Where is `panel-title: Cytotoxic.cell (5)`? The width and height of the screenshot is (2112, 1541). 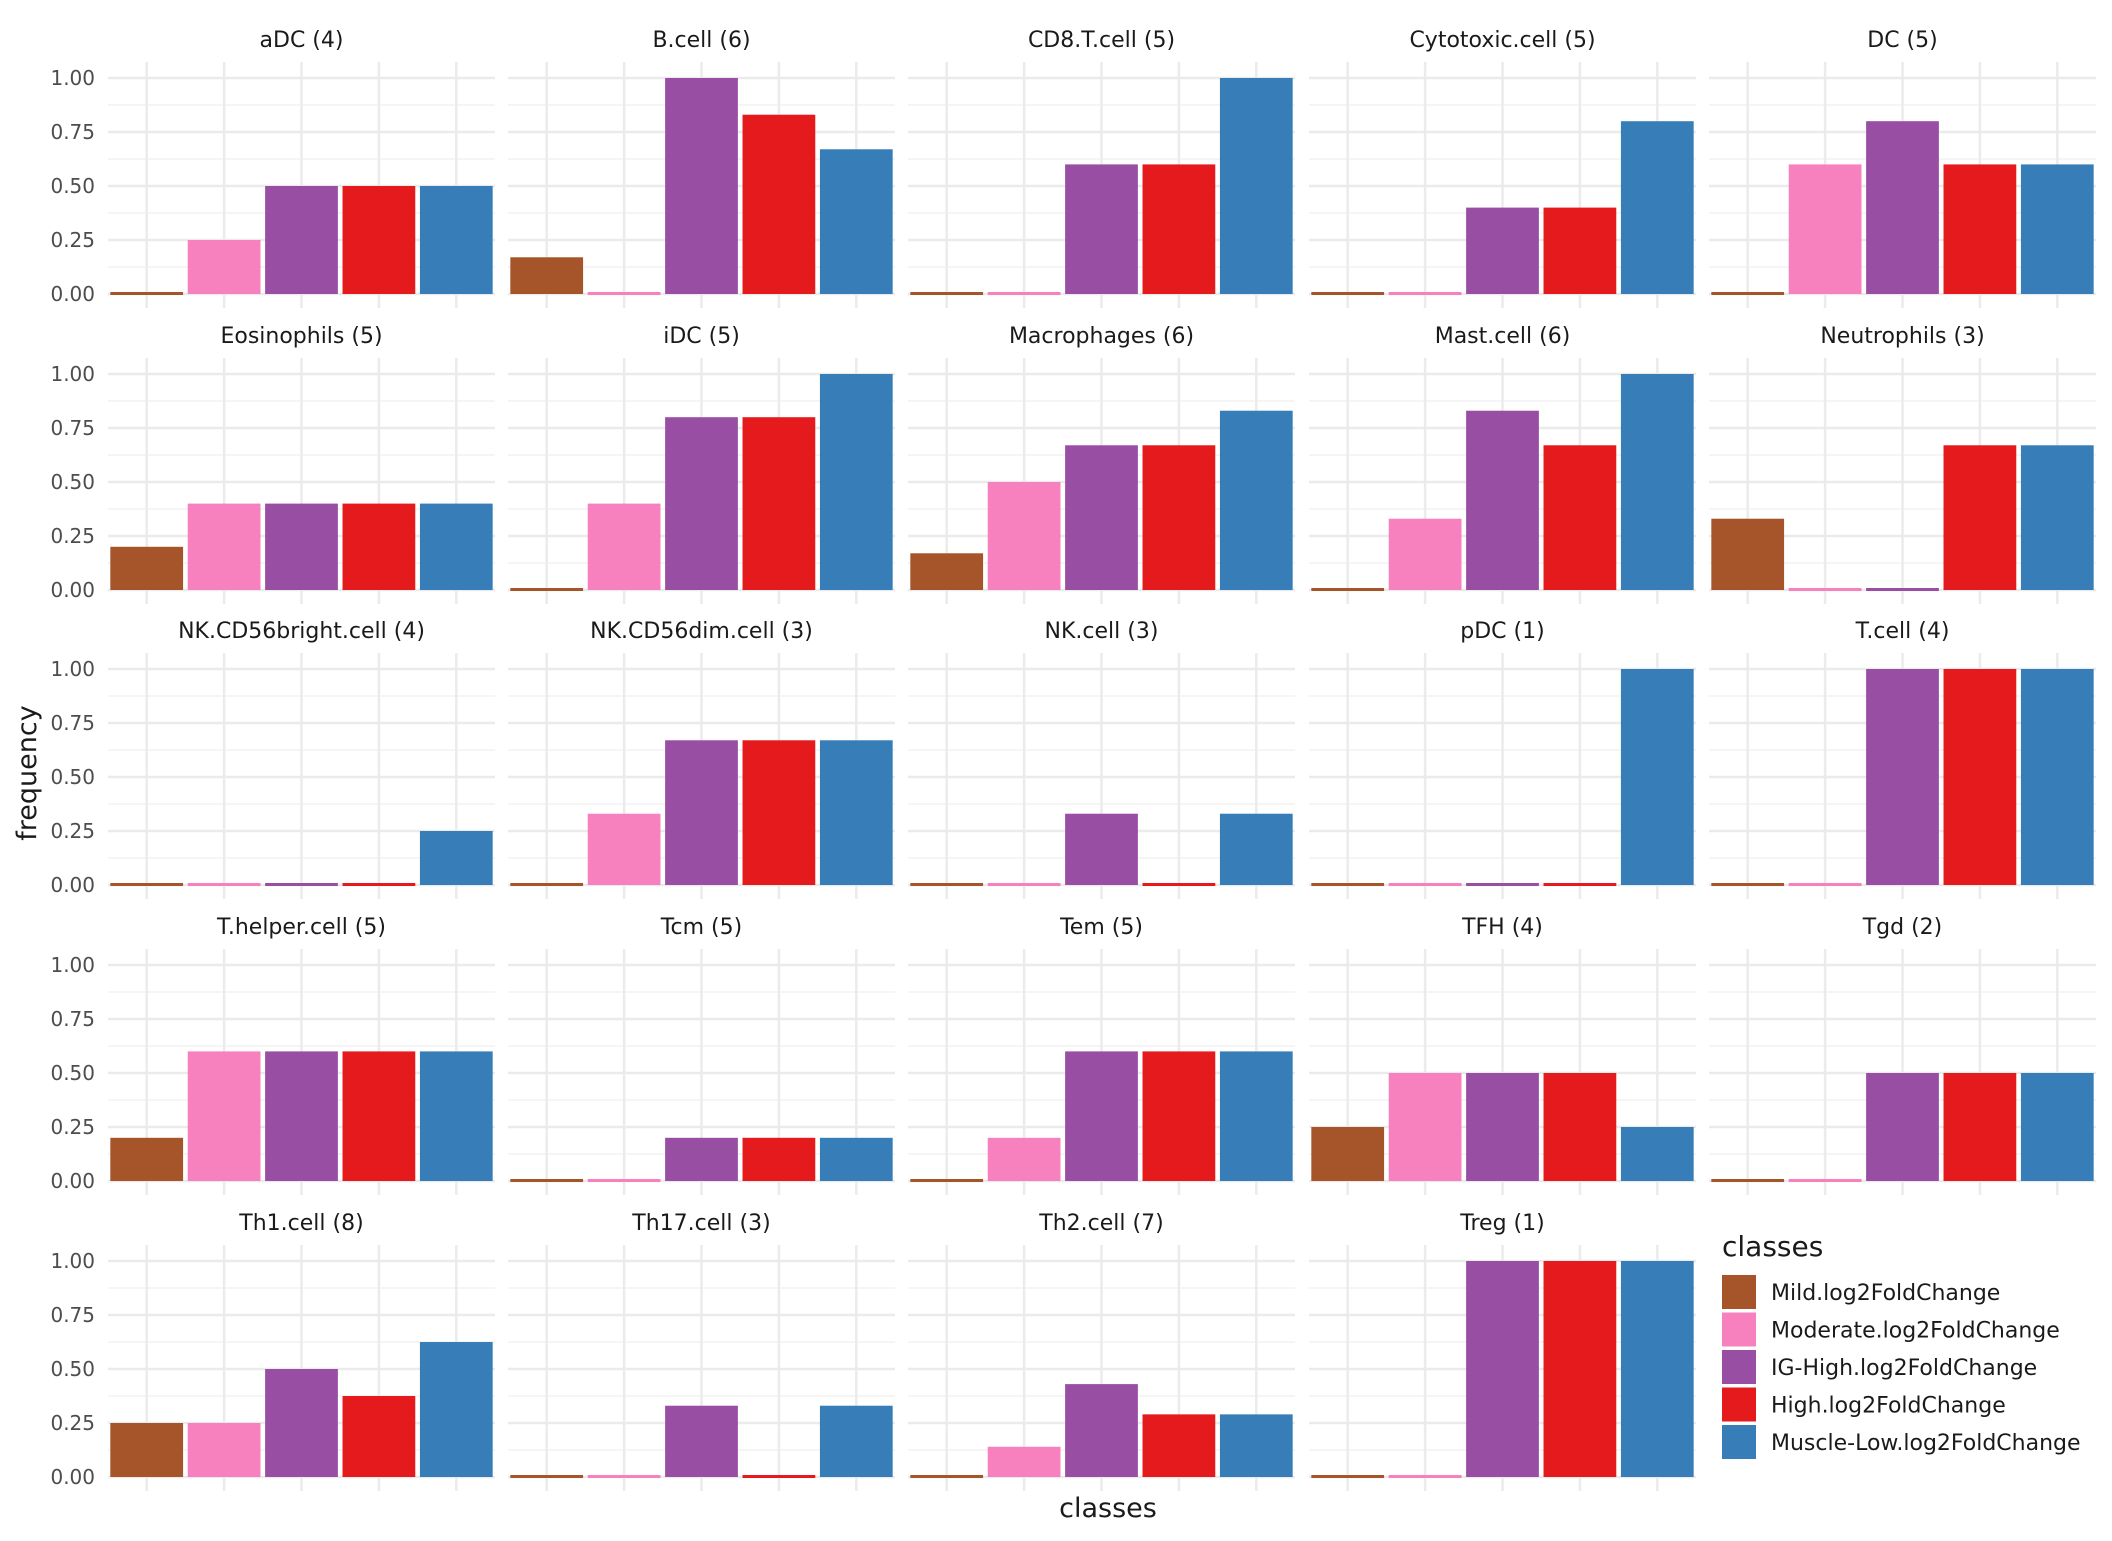
panel-title: Cytotoxic.cell (5) is located at coordinates (1502, 40).